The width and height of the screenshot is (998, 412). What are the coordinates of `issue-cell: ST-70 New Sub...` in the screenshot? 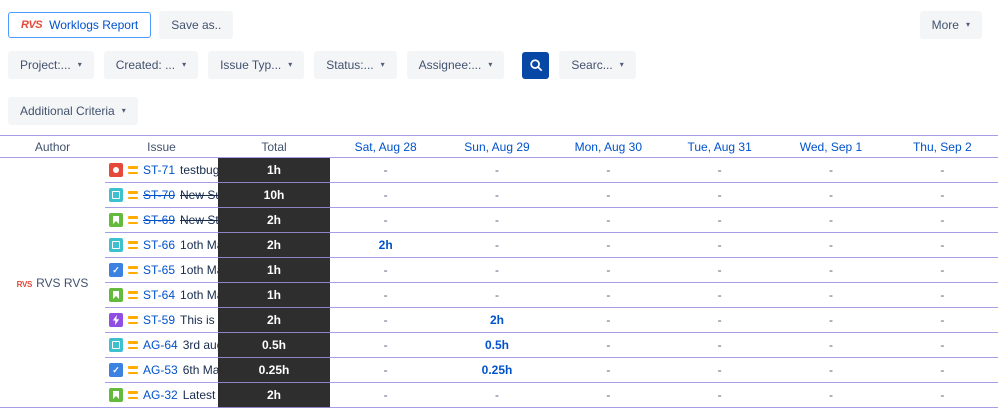 It's located at (161, 195).